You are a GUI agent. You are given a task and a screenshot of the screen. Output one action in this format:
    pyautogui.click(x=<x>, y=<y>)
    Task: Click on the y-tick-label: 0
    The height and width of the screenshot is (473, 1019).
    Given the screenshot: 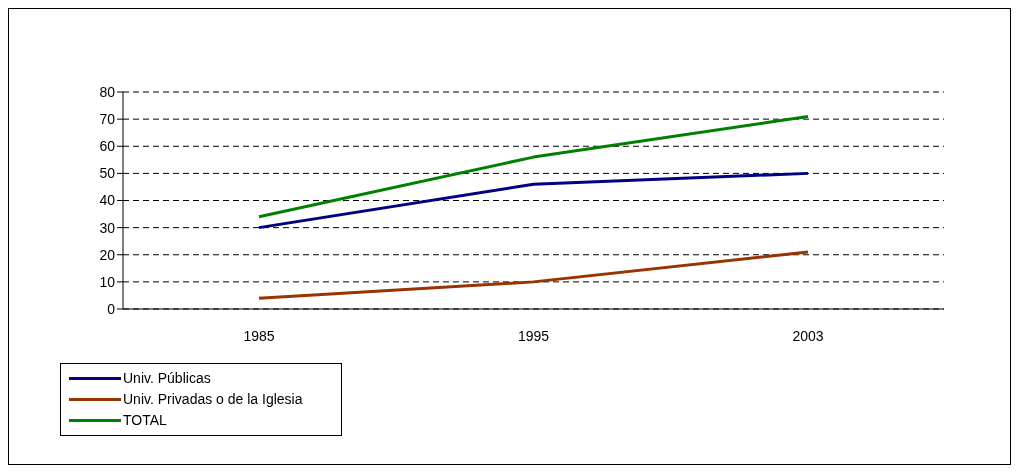 What is the action you would take?
    pyautogui.click(x=111, y=308)
    